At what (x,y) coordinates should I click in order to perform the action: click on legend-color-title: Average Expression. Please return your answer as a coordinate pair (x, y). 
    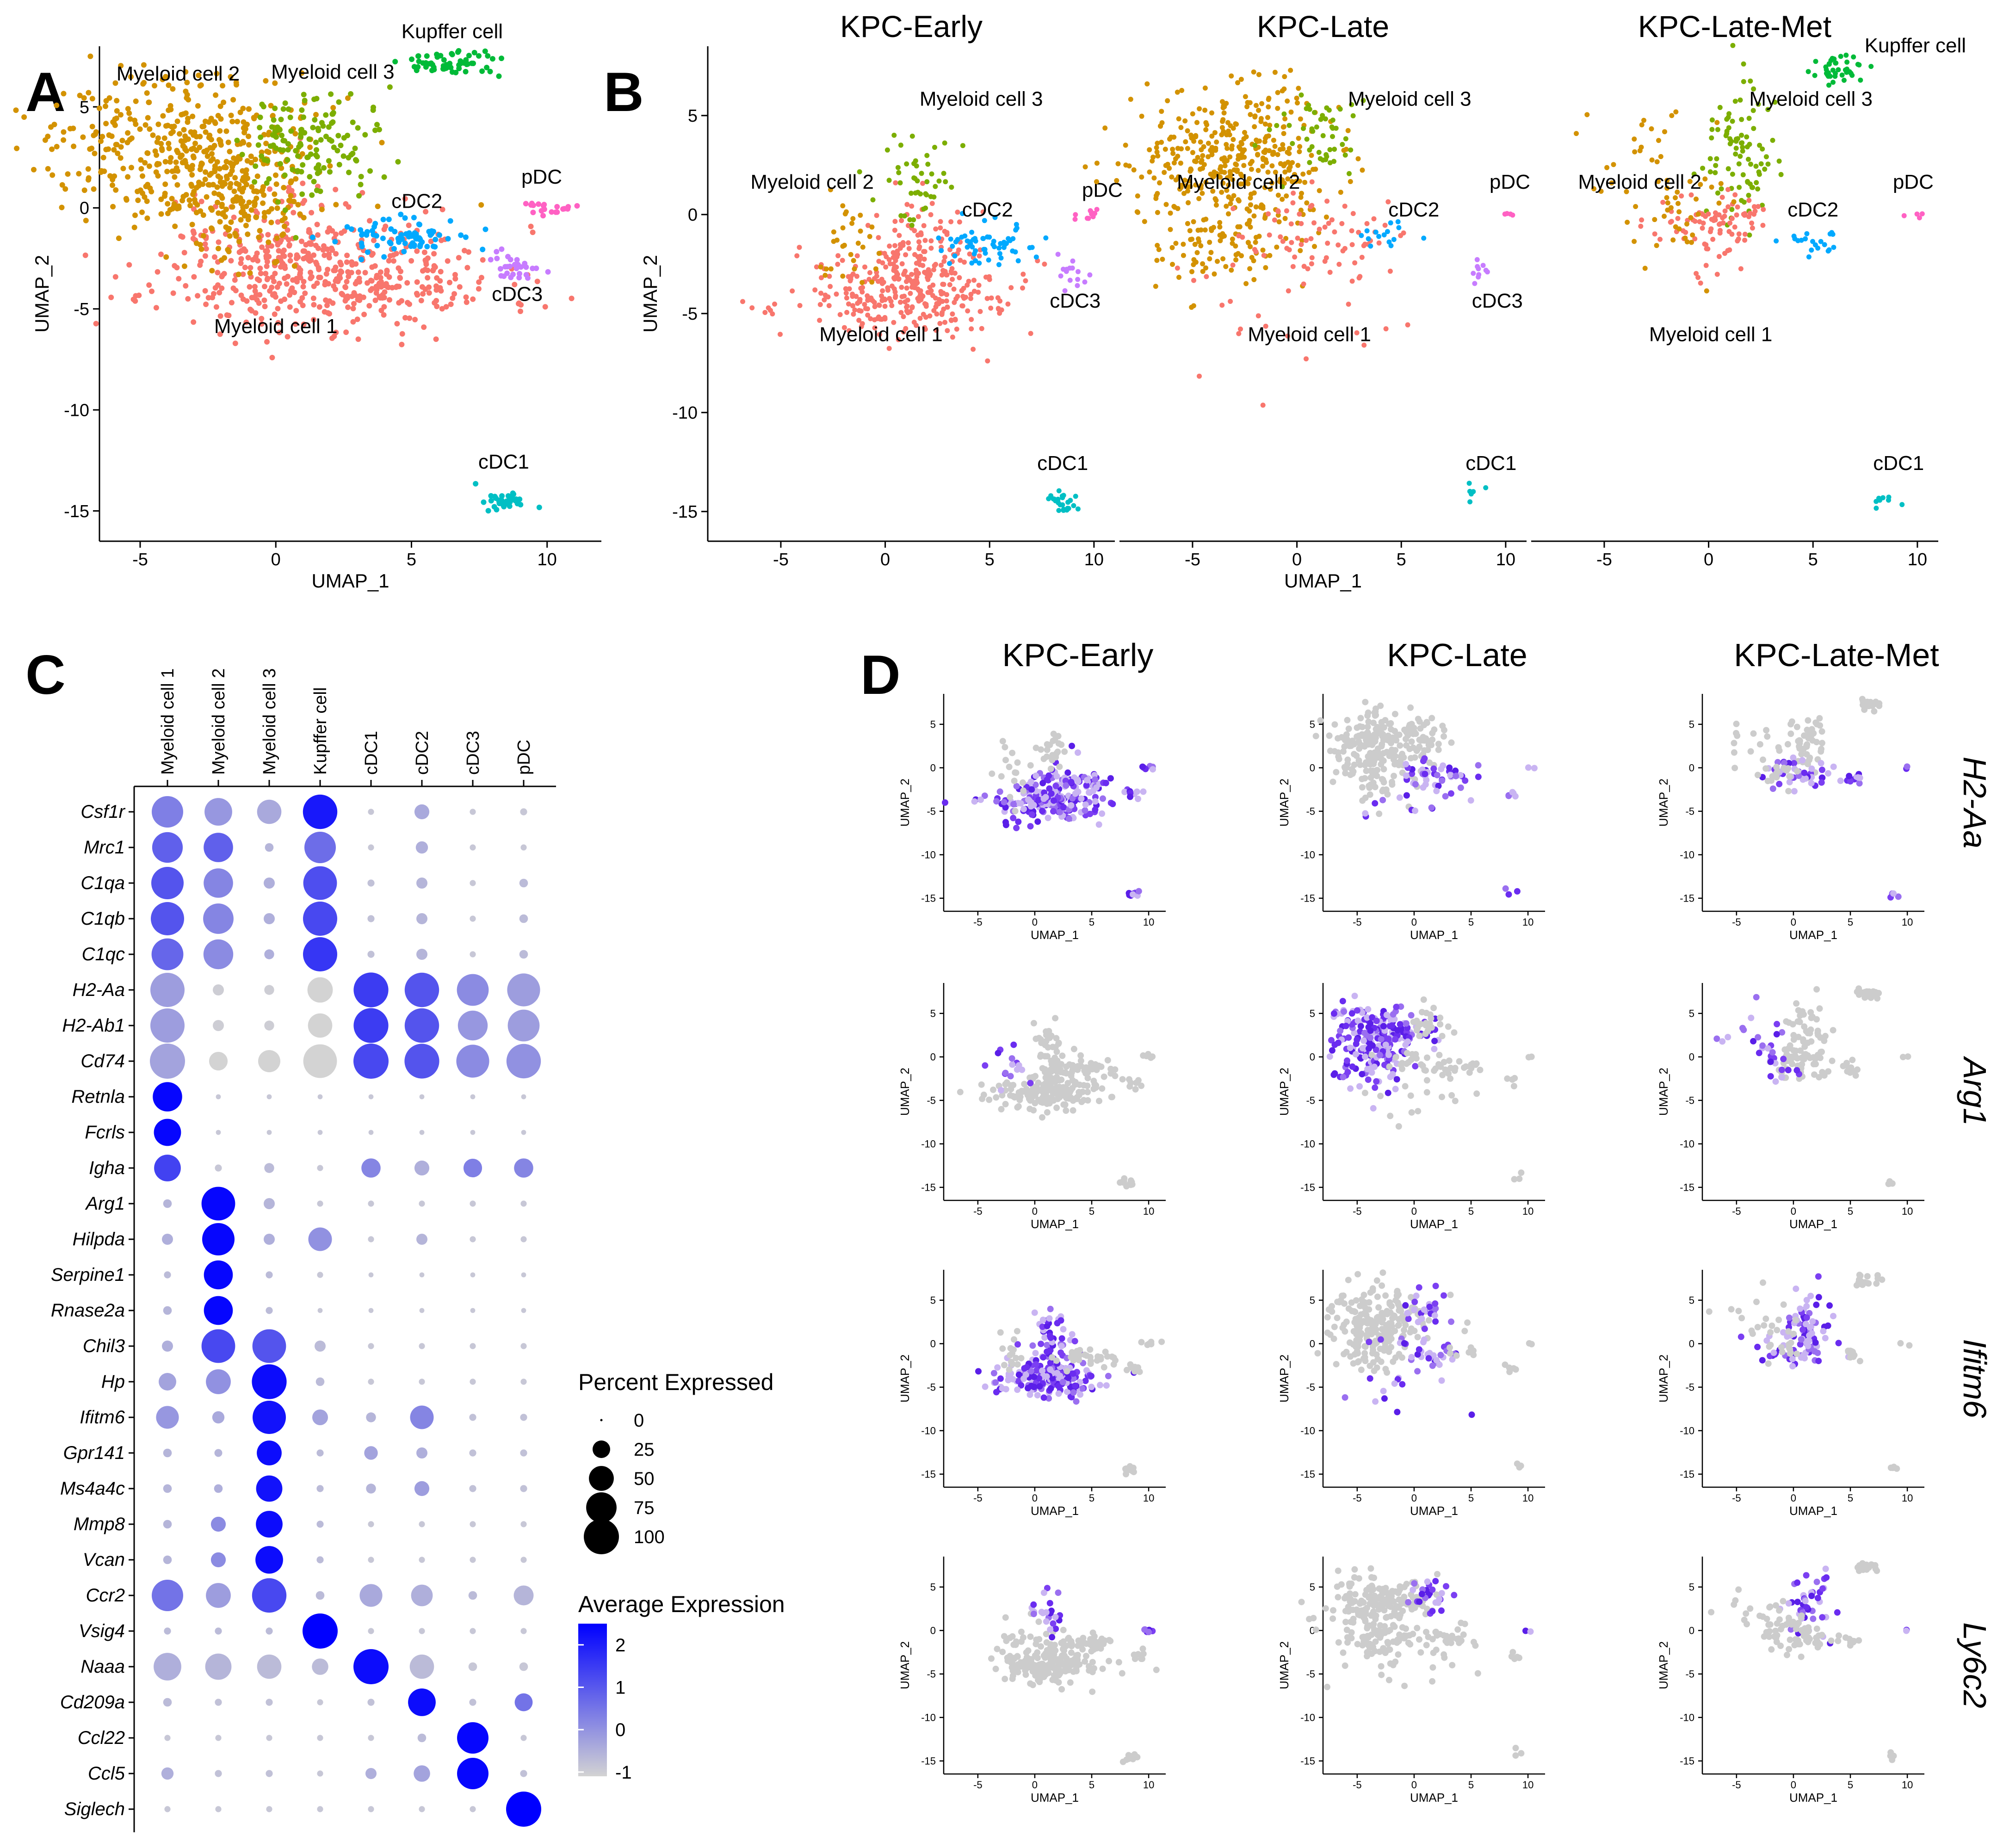
    Looking at the image, I should click on (681, 1604).